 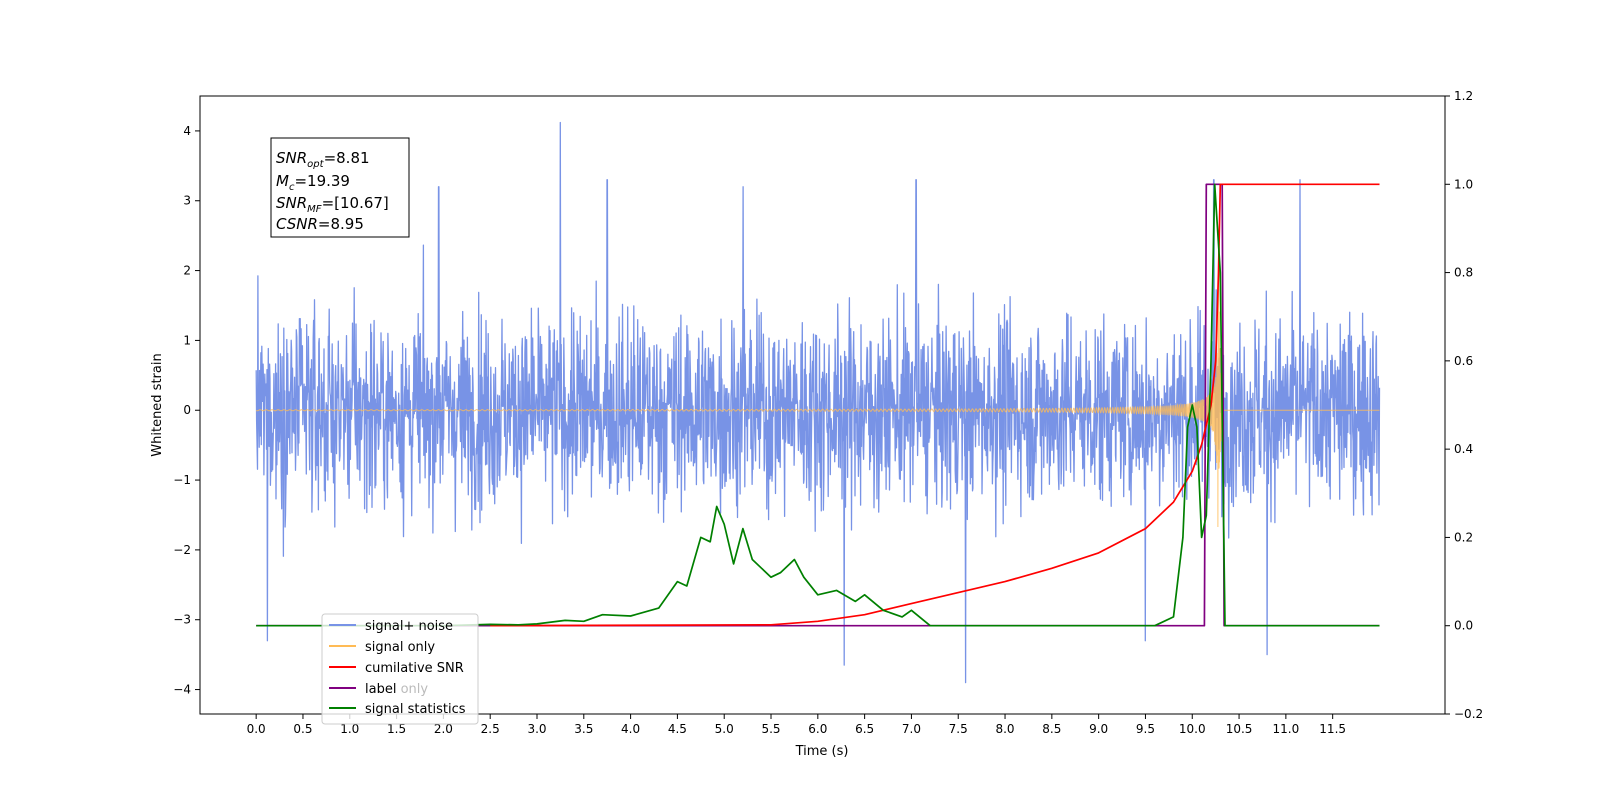 I want to click on annotation-mc: Mc=19.39, so click(x=313, y=182).